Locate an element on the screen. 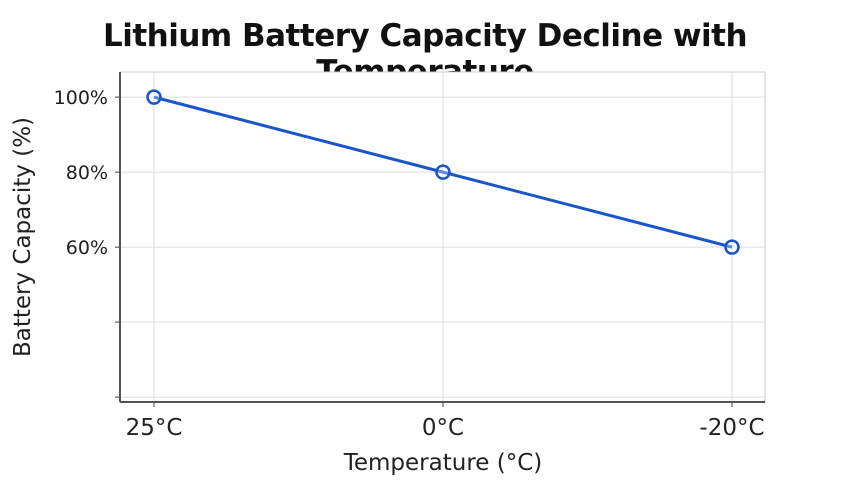 The height and width of the screenshot is (500, 850). x-tick-label: 0°C is located at coordinates (443, 428).